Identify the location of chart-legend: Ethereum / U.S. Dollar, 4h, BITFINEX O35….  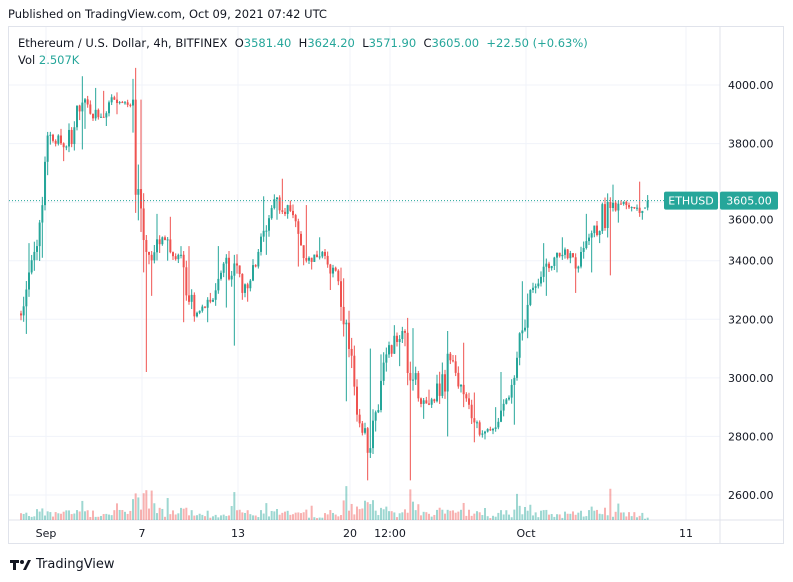
(303, 52).